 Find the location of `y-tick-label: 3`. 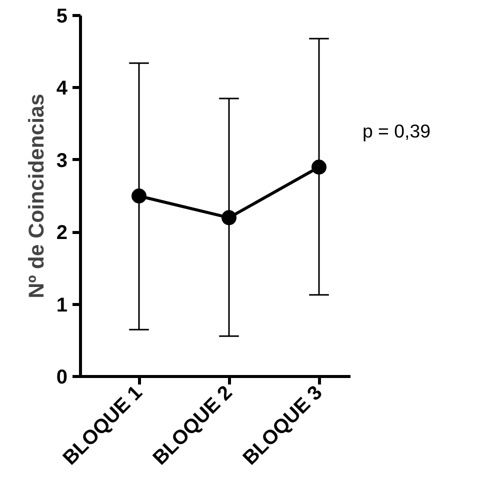

y-tick-label: 3 is located at coordinates (62, 161).